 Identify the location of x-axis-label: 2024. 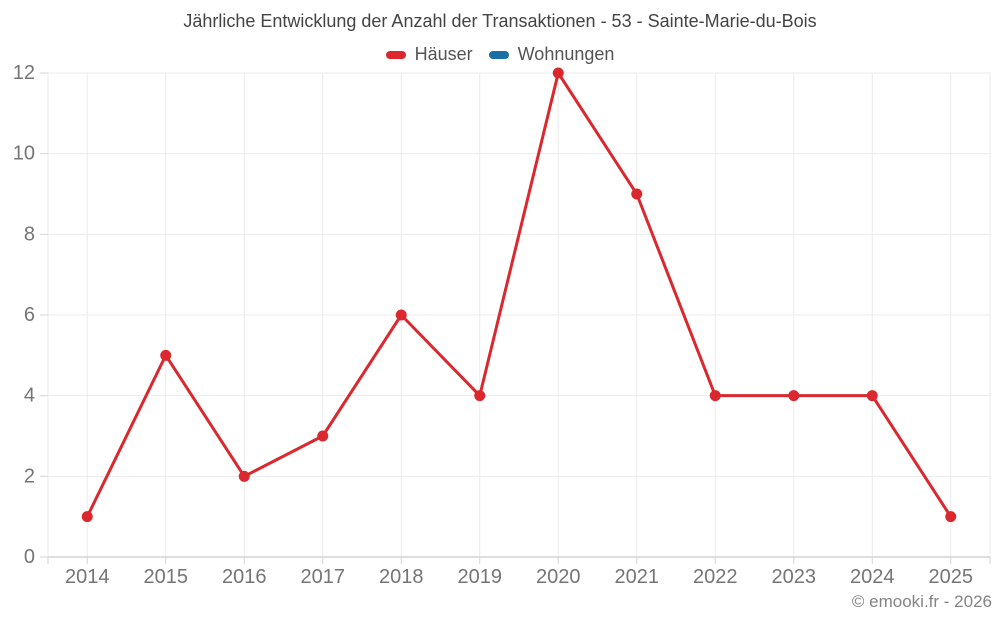
(872, 577).